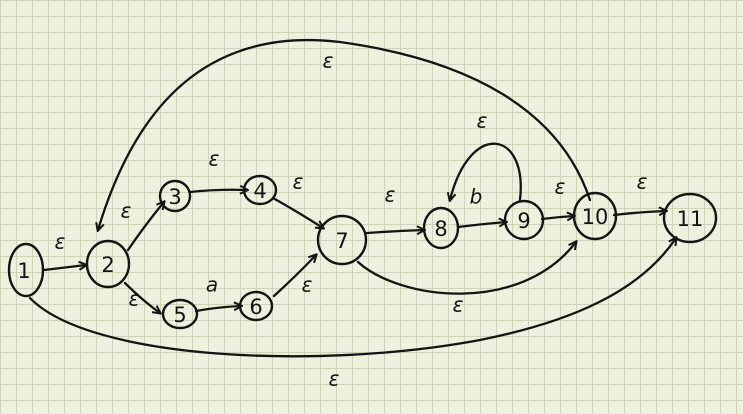 The height and width of the screenshot is (414, 743). Describe the element at coordinates (298, 182) in the screenshot. I see `edge-label-4-7: ε` at that location.